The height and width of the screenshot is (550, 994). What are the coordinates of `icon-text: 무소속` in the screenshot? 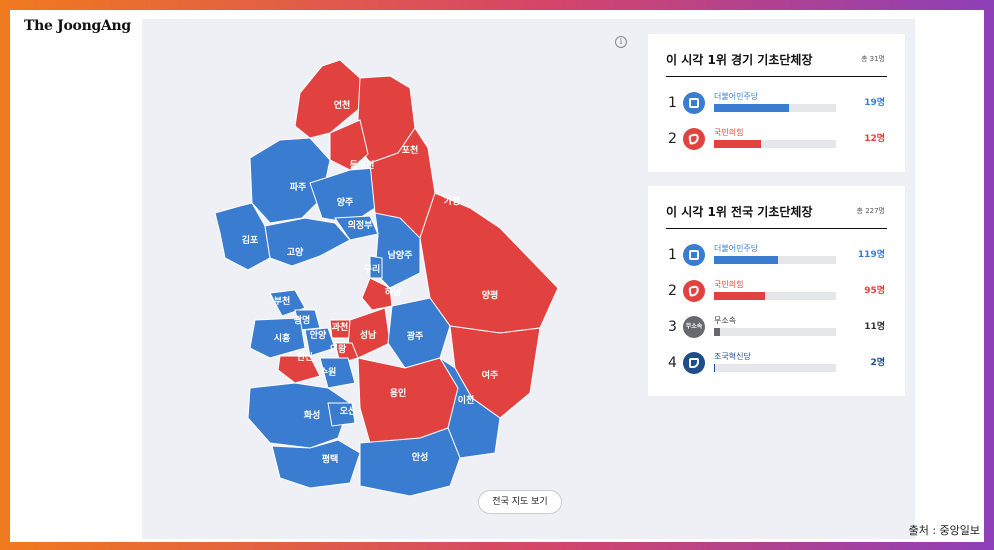 It's located at (694, 326).